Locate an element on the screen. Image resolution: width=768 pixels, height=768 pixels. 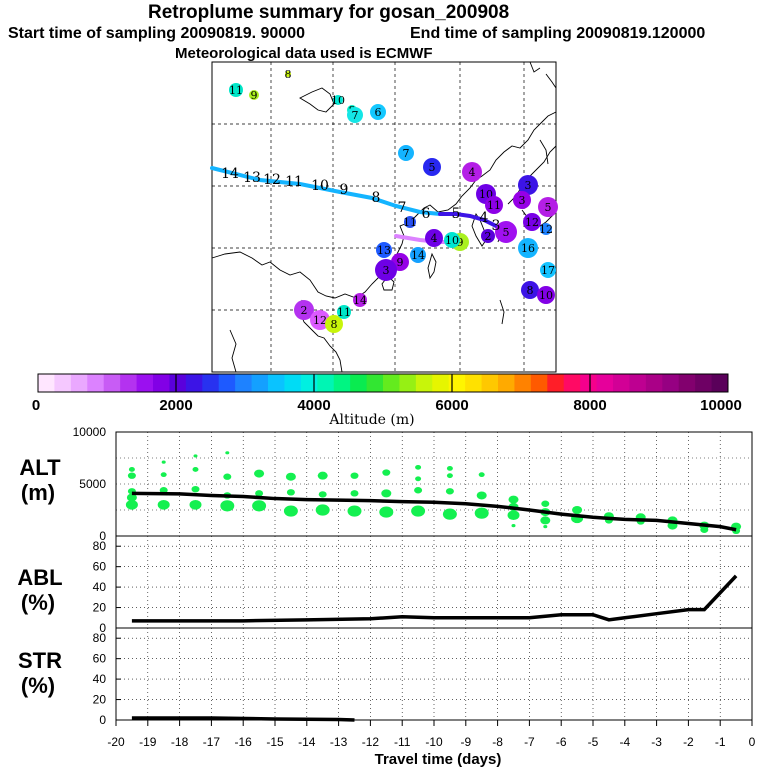
colorbar-frame is located at coordinates (383, 383).